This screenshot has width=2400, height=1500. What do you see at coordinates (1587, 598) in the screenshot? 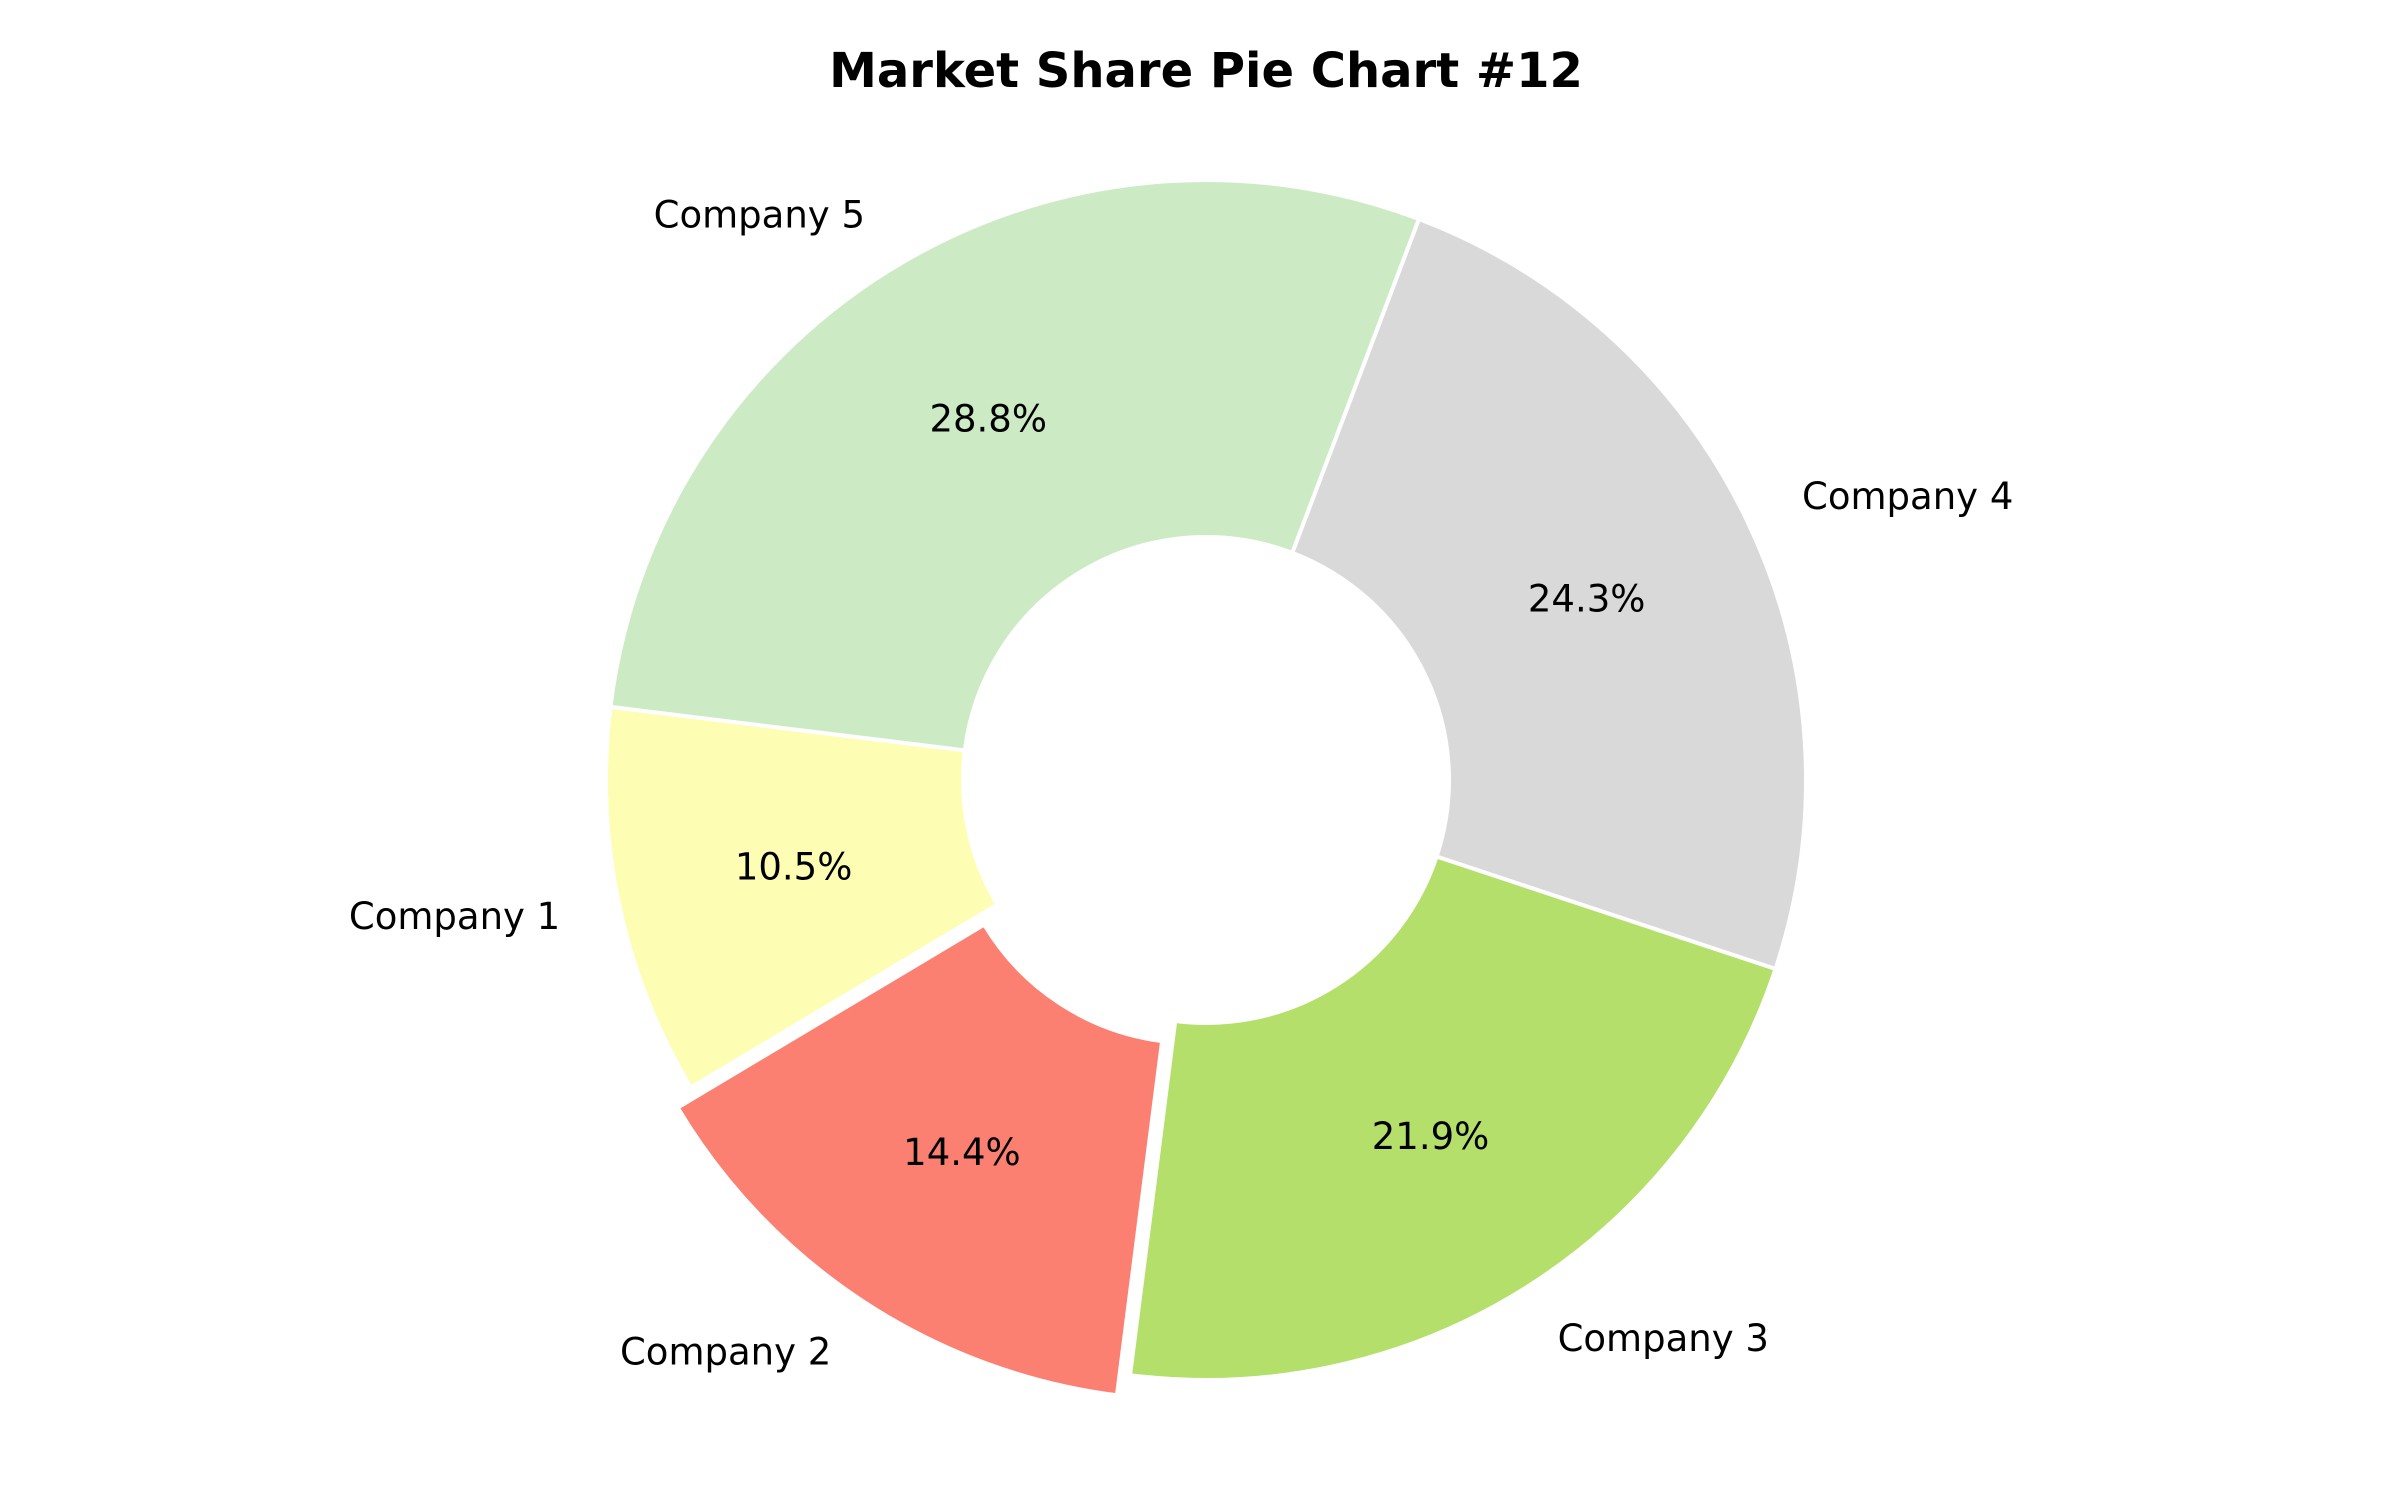
I see `slice-value-company-4: 24.3%` at bounding box center [1587, 598].